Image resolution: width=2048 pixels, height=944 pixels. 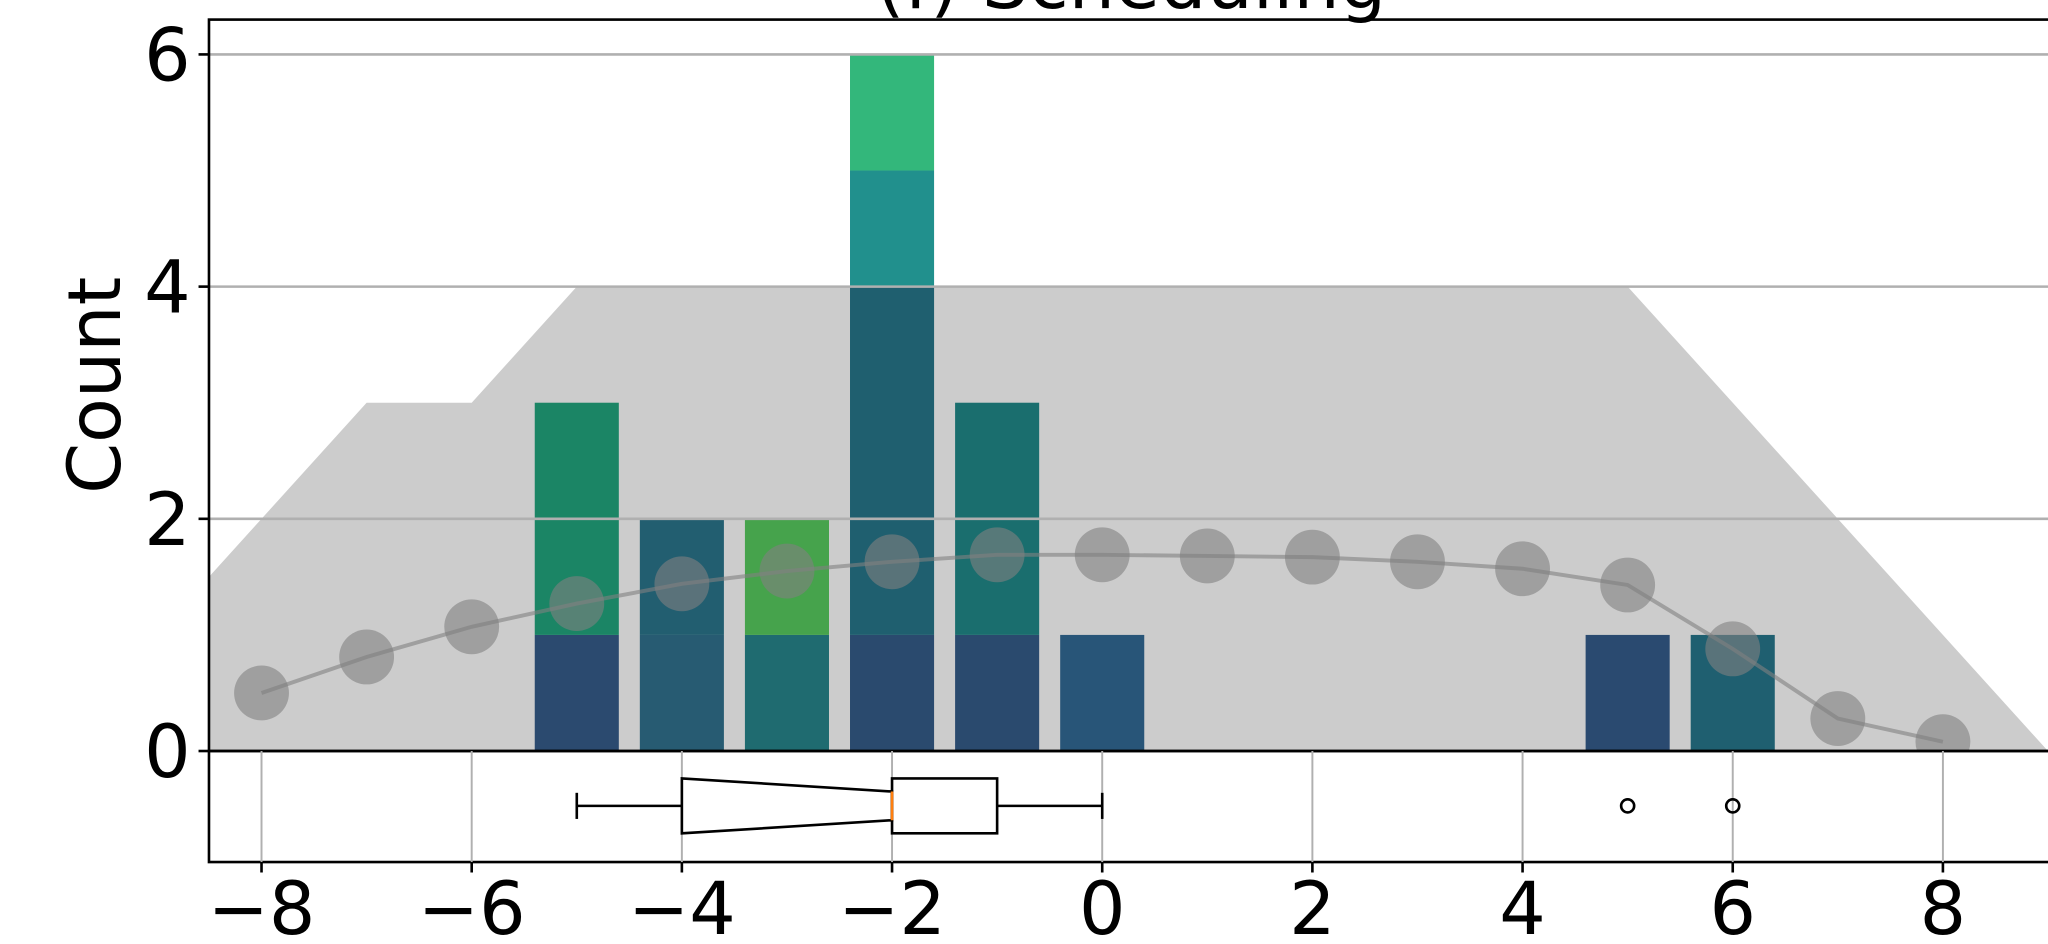 I want to click on y-axis-label: Count, so click(x=95, y=385).